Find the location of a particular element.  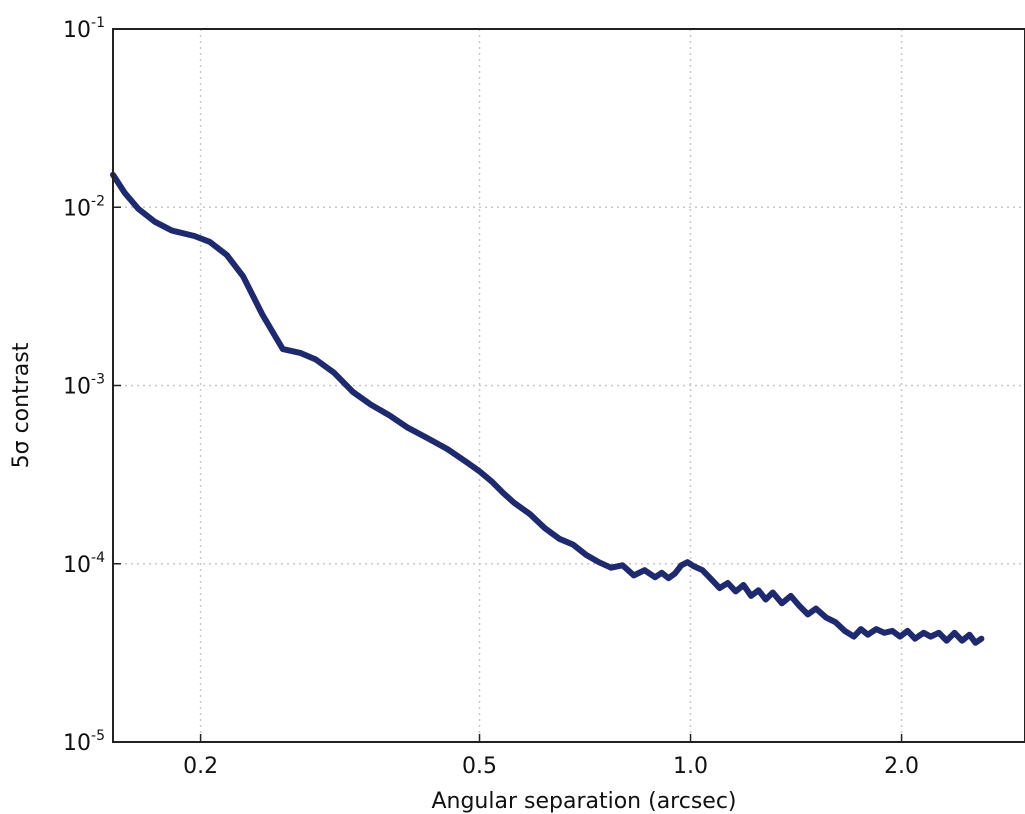

x-tick-label: 0.5 is located at coordinates (479, 766).